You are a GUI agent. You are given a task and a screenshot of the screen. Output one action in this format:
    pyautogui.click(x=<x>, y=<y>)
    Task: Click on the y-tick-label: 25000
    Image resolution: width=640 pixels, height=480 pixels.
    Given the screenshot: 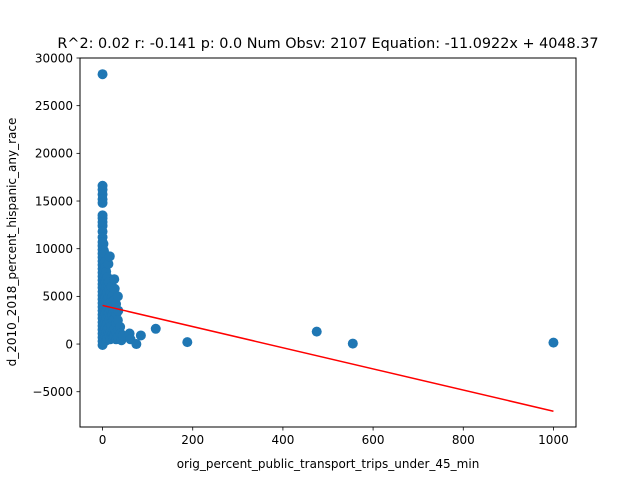 What is the action you would take?
    pyautogui.click(x=54, y=106)
    